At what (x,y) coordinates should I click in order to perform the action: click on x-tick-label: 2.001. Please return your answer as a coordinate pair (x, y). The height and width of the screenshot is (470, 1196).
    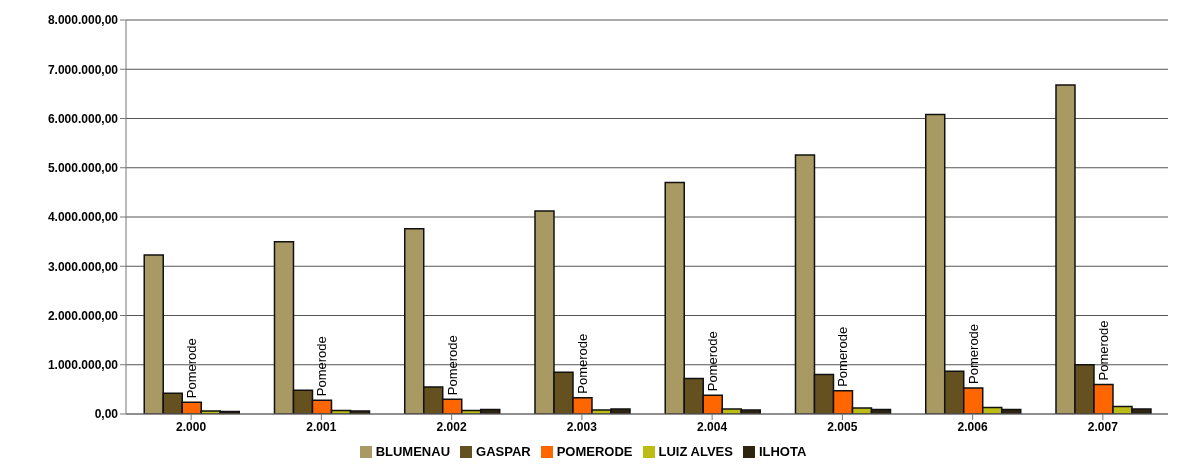
    Looking at the image, I should click on (321, 426).